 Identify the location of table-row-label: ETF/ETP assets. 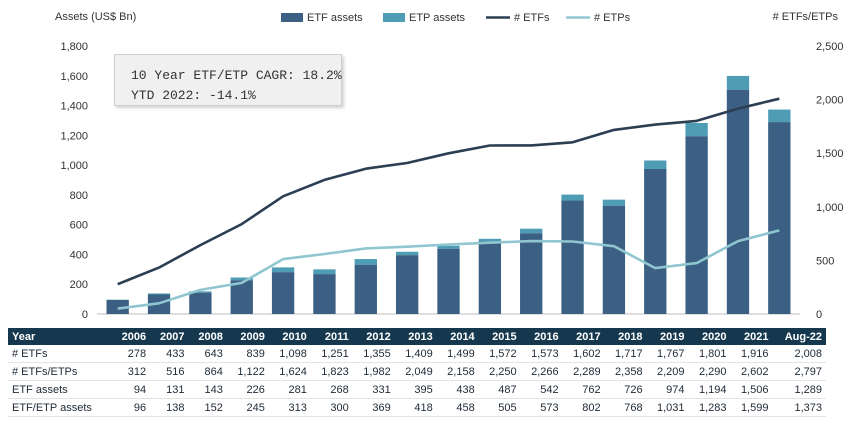
(60, 407).